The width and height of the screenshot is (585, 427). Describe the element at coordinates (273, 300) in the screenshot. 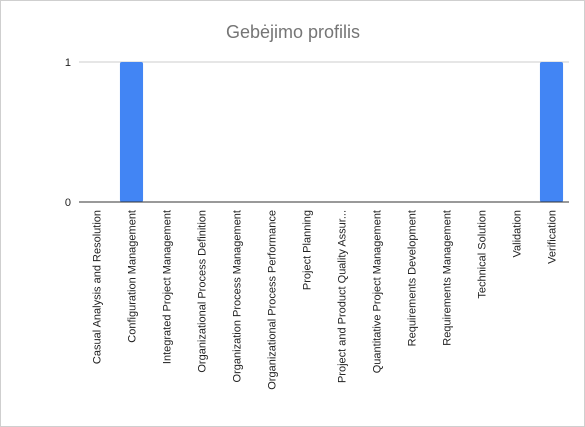

I see `x-category-label: Organizational Process Performance` at that location.